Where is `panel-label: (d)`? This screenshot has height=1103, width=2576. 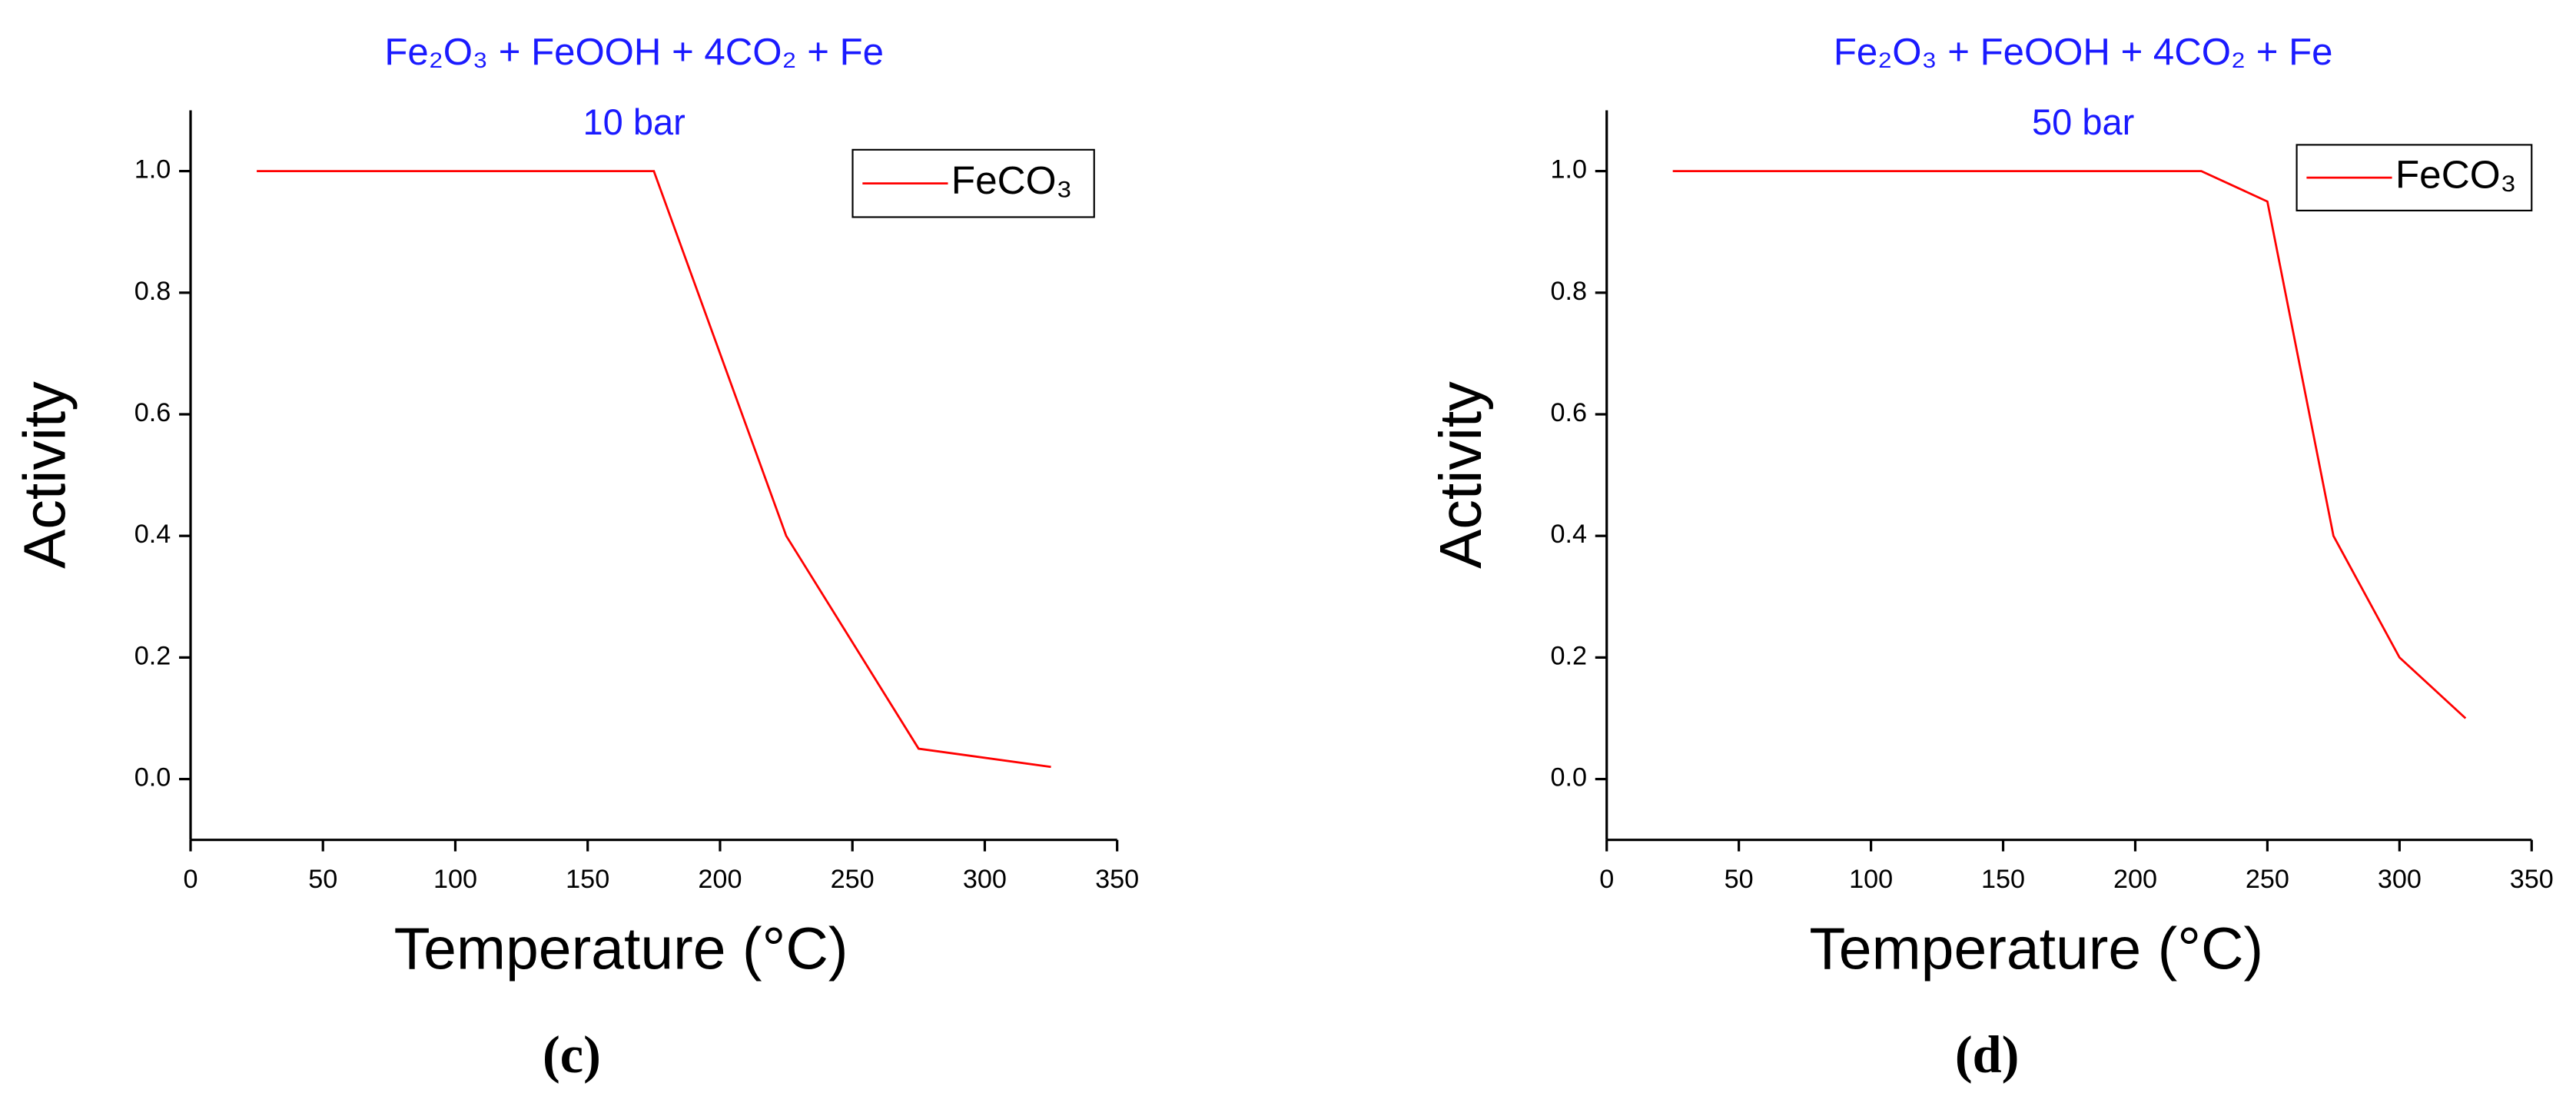 panel-label: (d) is located at coordinates (1987, 1054).